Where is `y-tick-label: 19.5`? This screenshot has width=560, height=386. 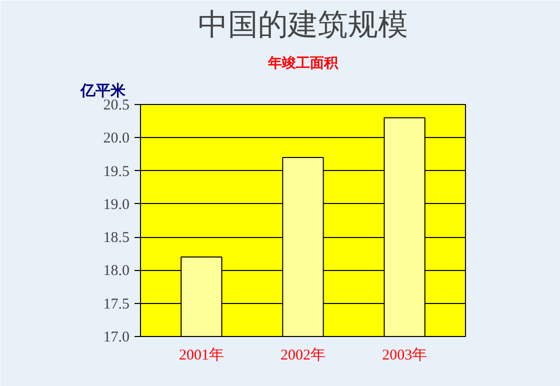
y-tick-label: 19.5 is located at coordinates (116, 172).